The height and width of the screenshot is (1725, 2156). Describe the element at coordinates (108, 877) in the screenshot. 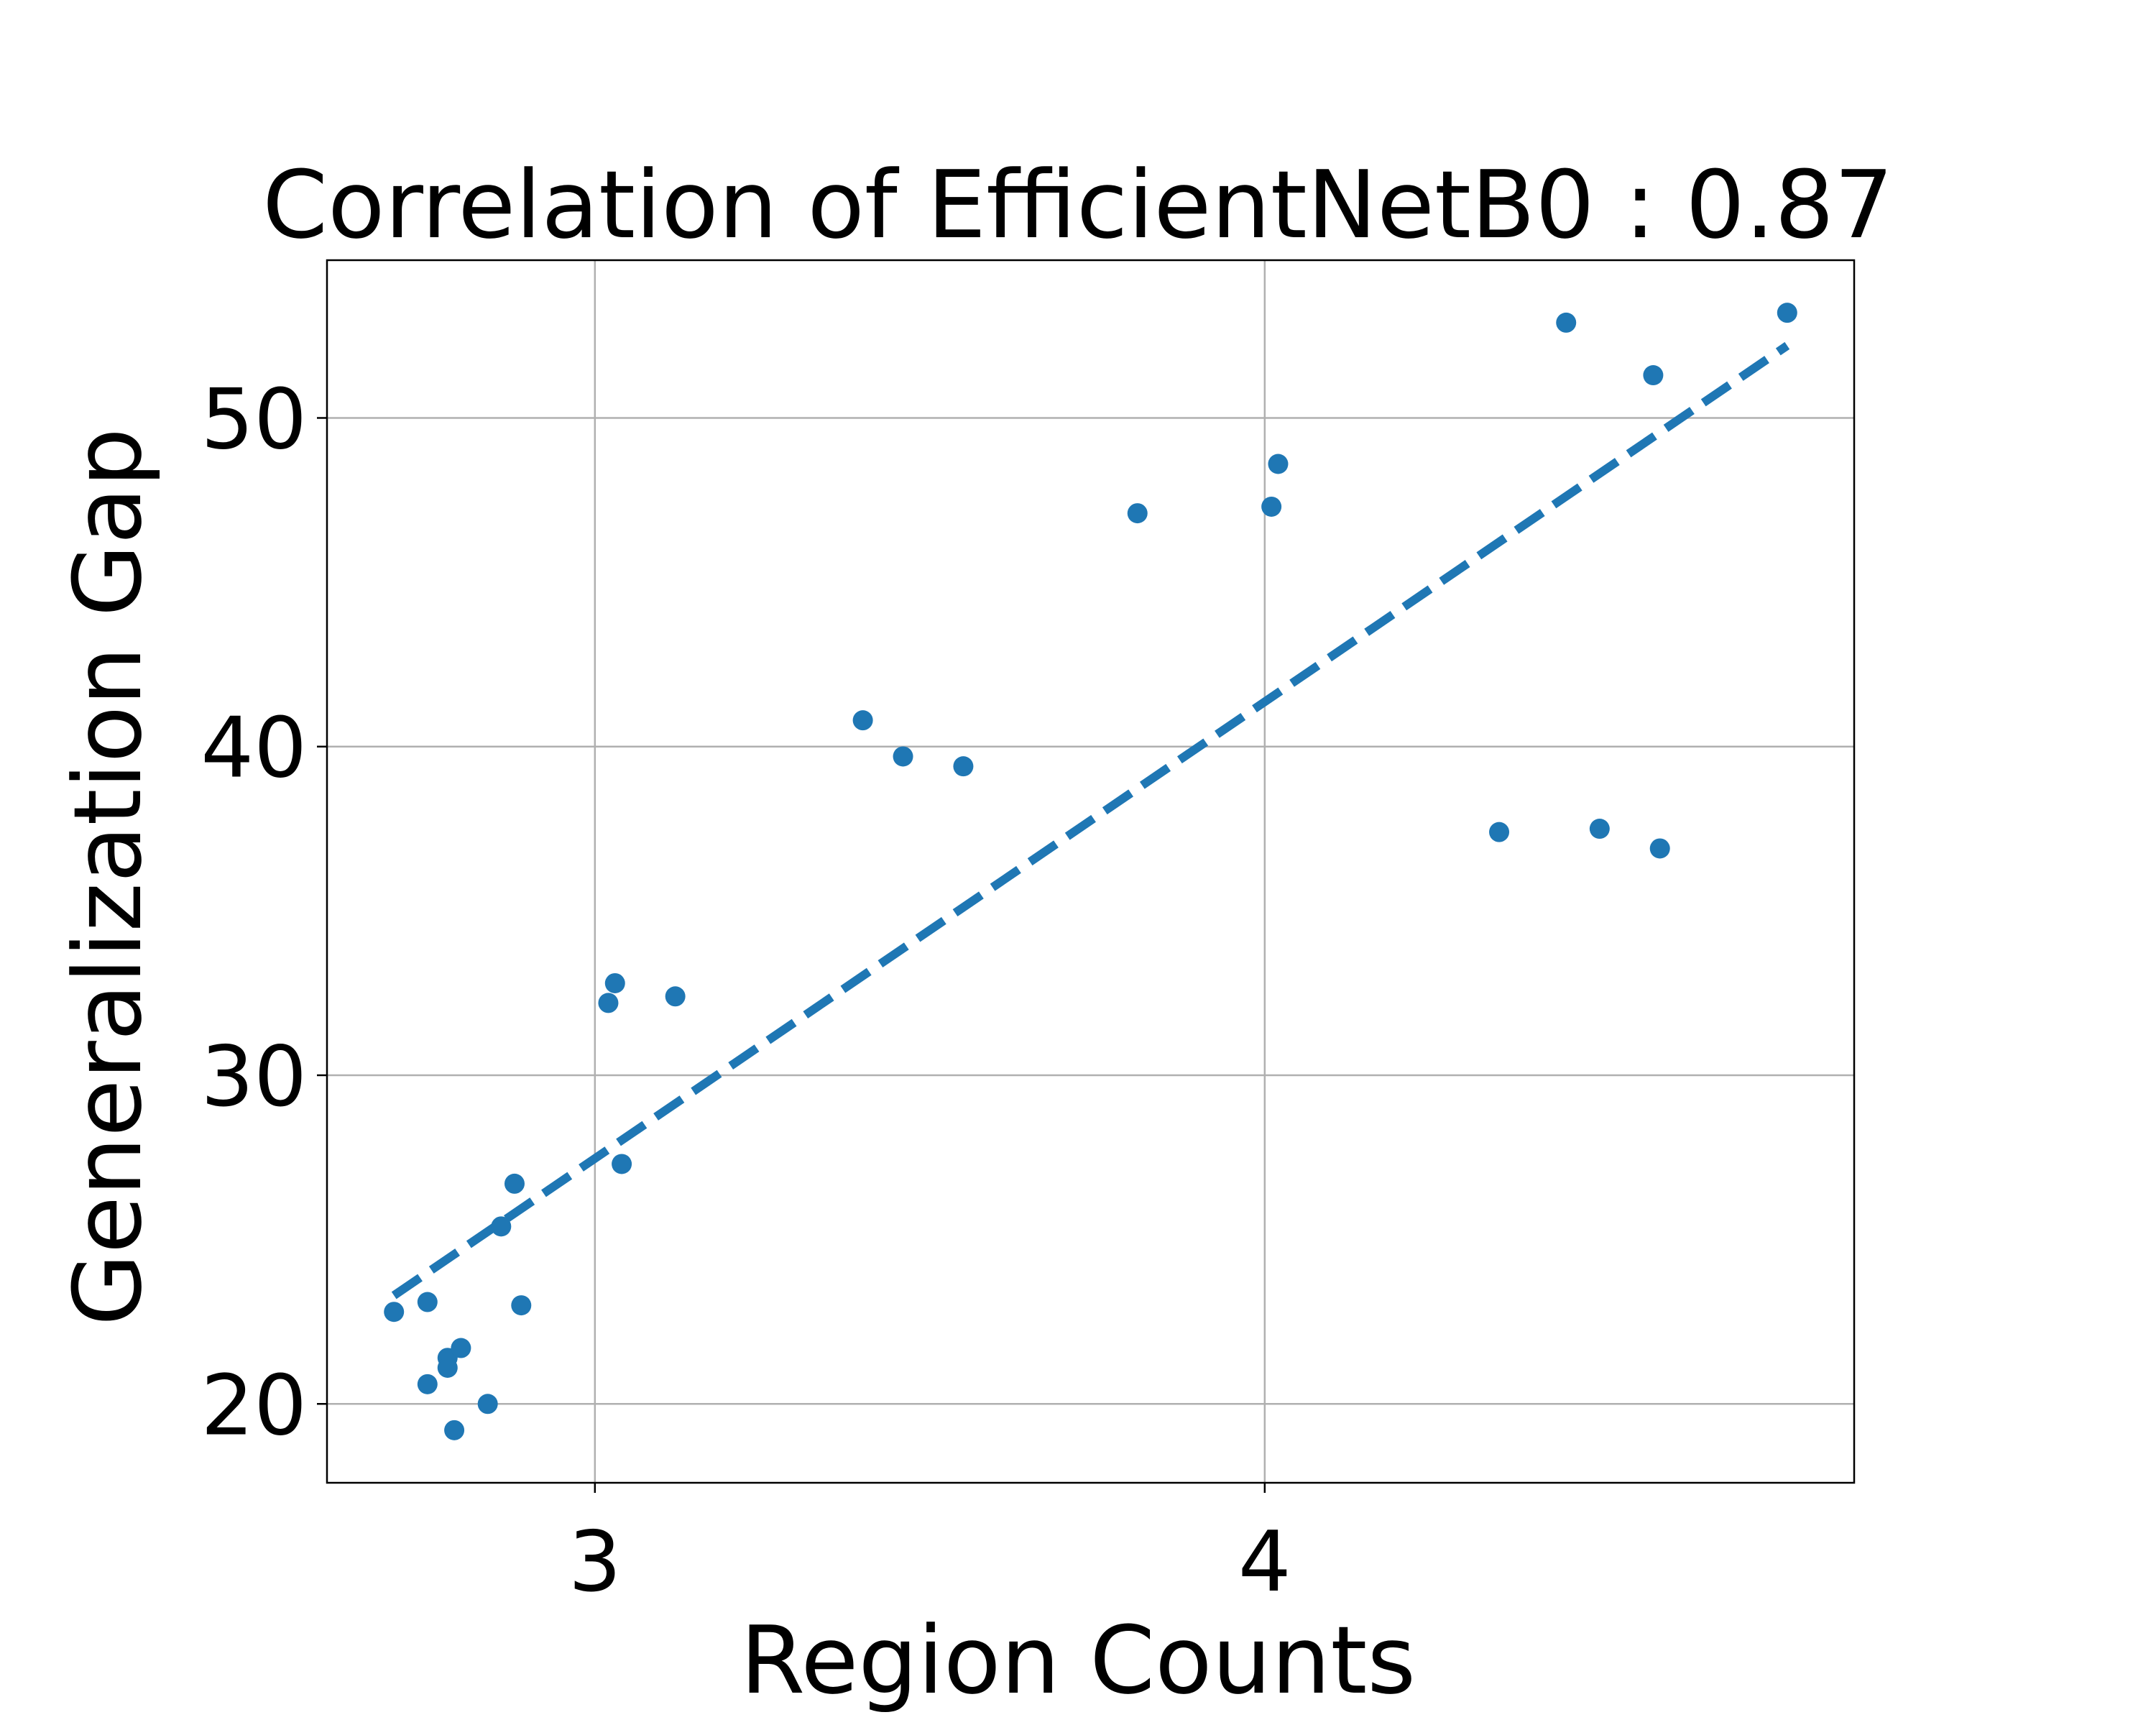

I see `y-axis-label: Generalization Gap` at that location.